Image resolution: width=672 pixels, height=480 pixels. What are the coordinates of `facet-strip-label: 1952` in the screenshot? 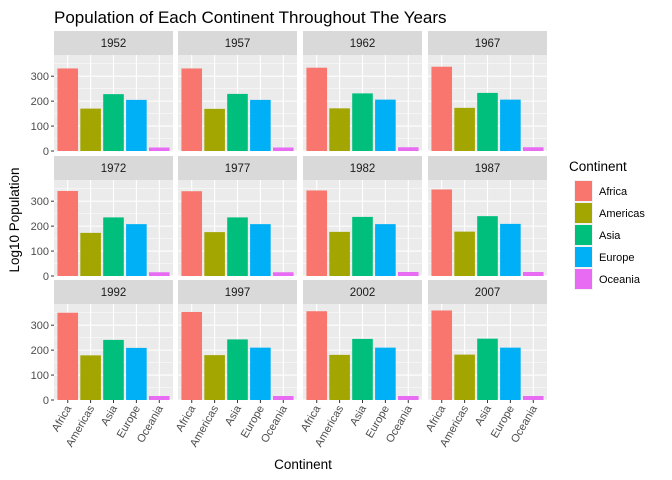 It's located at (114, 44).